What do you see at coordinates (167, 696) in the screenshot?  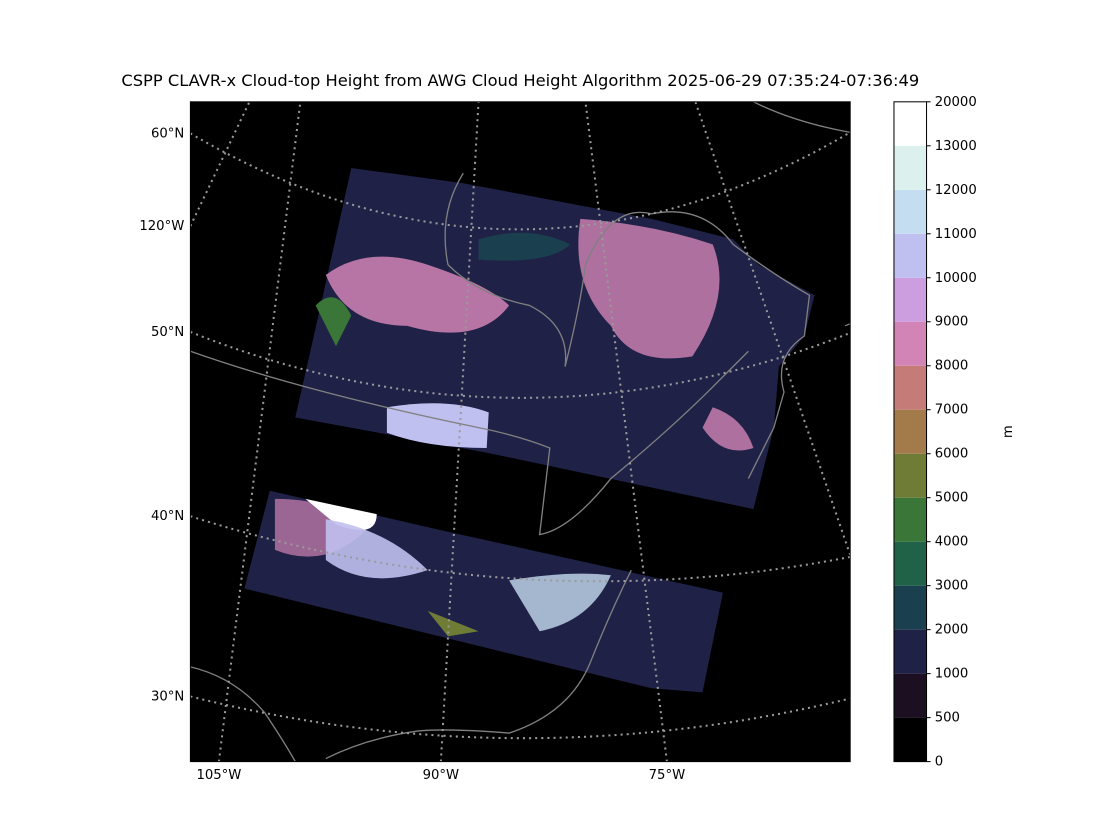 I see `lat-label: 30°N` at bounding box center [167, 696].